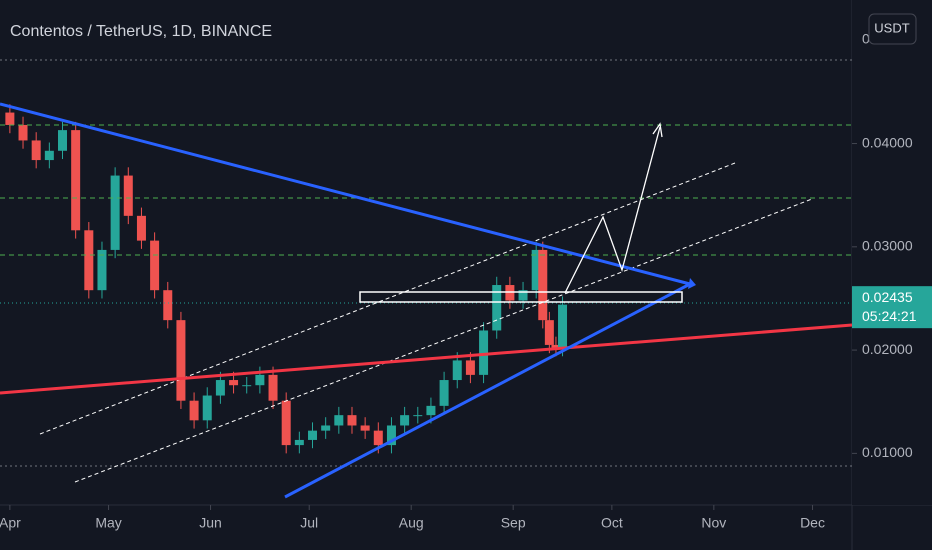  Describe the element at coordinates (866, 39) in the screenshot. I see `top-tick: 0` at that location.